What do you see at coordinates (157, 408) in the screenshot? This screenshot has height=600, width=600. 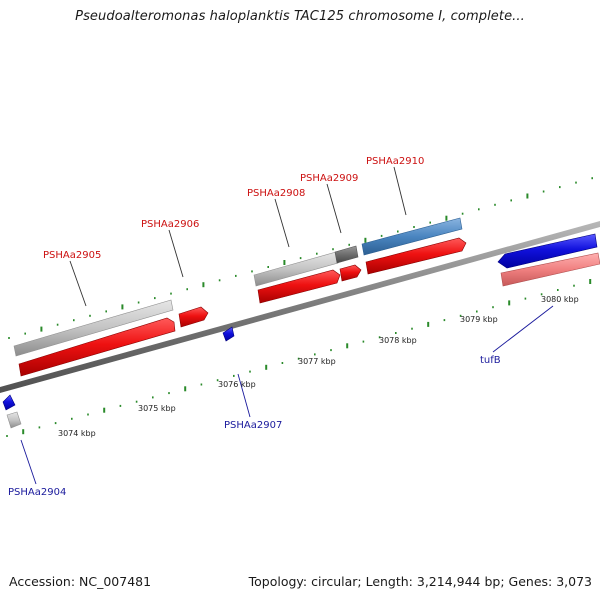 I see `scale-label-3075: 3075 kbp` at bounding box center [157, 408].